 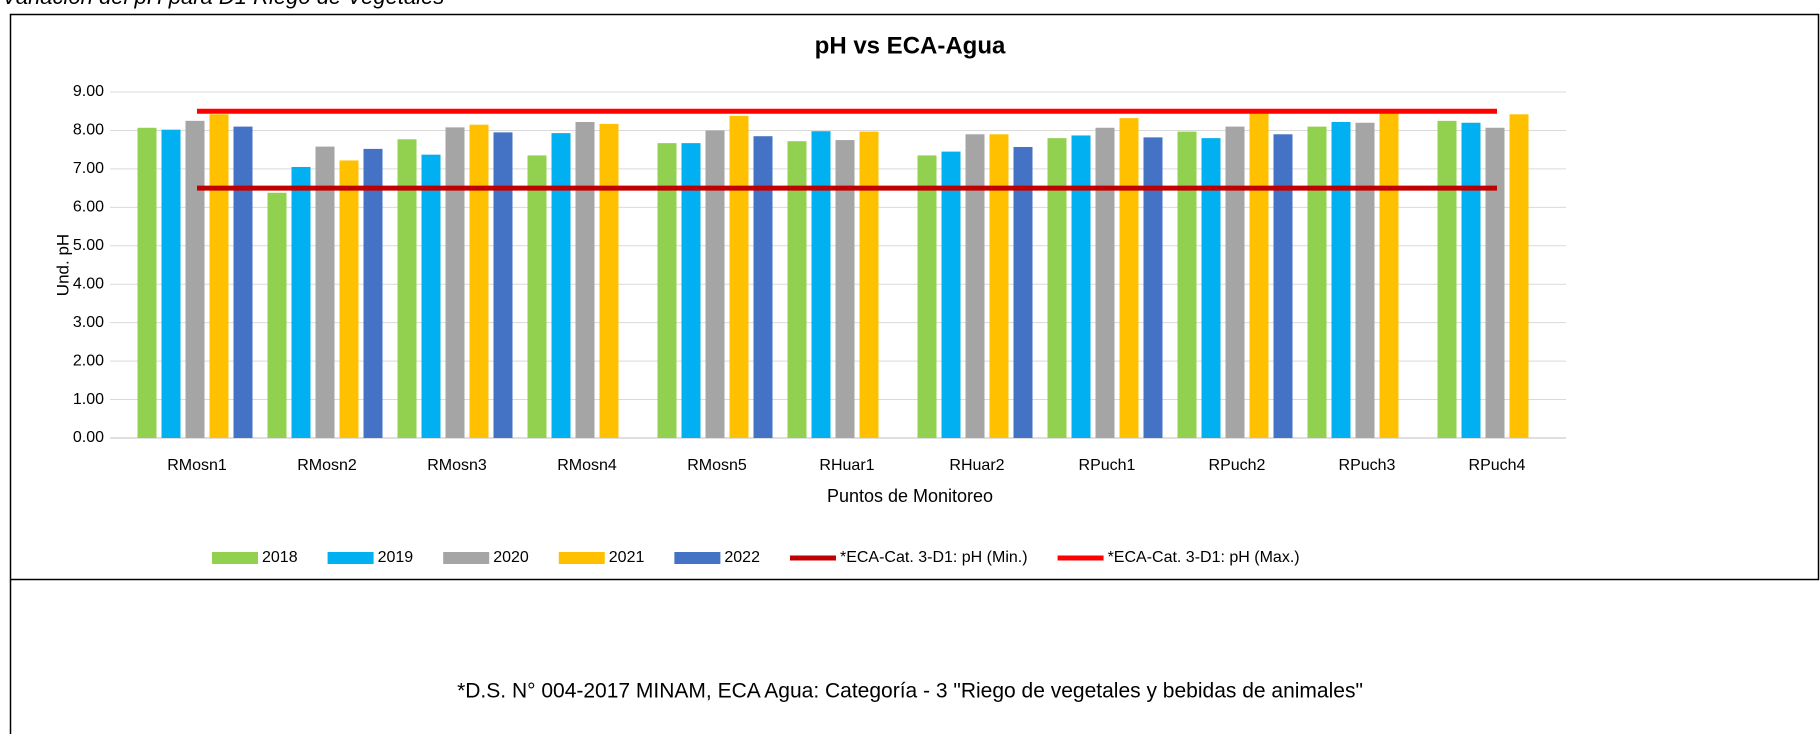 What do you see at coordinates (976, 465) in the screenshot?
I see `x-tick-label: RHuar2` at bounding box center [976, 465].